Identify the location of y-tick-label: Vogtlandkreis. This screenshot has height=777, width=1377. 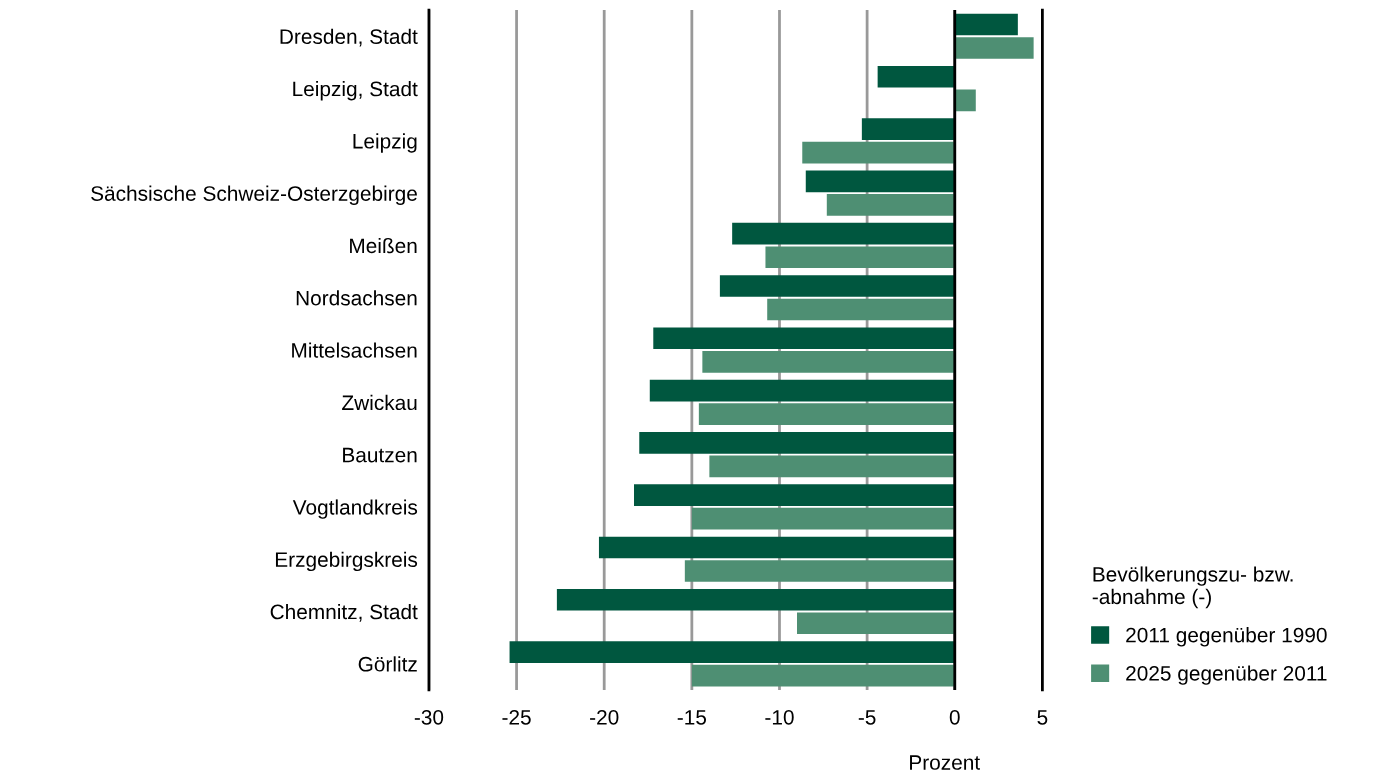
(355, 509).